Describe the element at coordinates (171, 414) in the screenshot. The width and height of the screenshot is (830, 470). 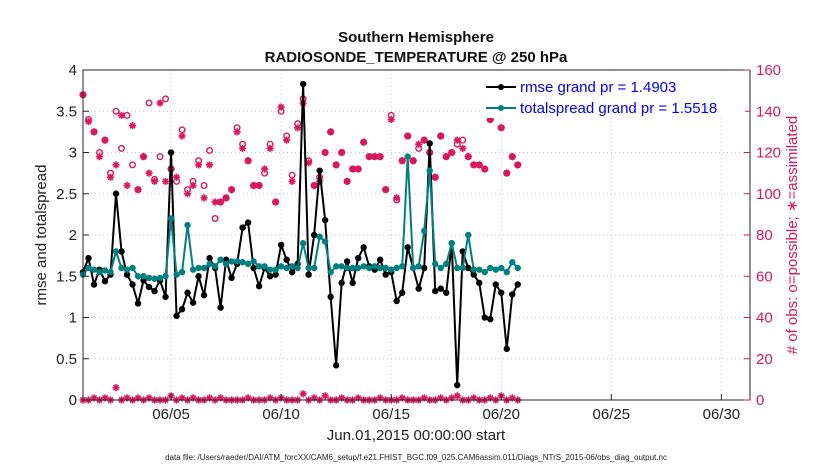
I see `x-tick-label: 06/05` at that location.